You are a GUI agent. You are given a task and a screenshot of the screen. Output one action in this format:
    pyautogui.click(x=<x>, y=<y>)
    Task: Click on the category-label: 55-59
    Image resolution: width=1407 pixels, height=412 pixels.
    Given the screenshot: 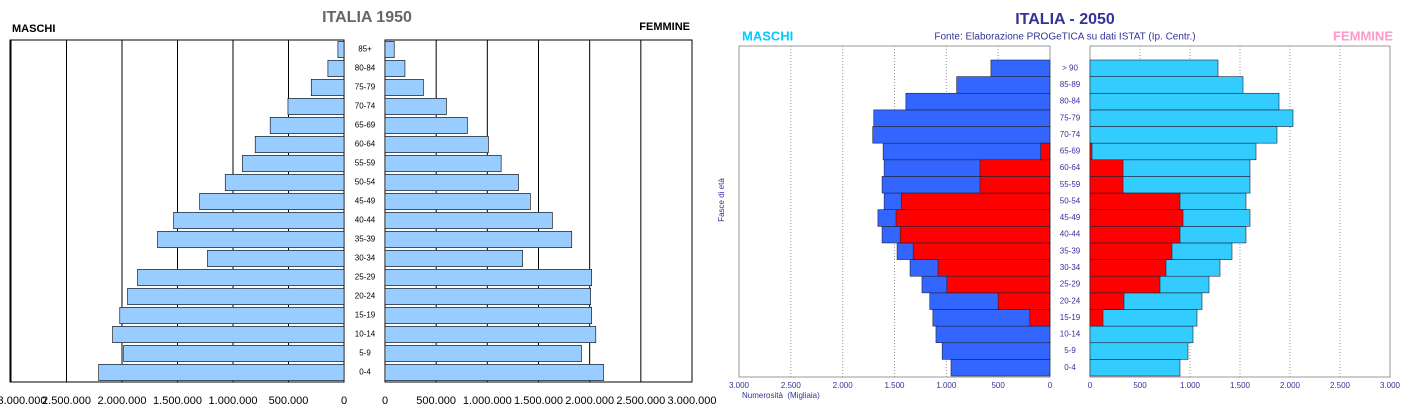 What is the action you would take?
    pyautogui.click(x=1070, y=184)
    